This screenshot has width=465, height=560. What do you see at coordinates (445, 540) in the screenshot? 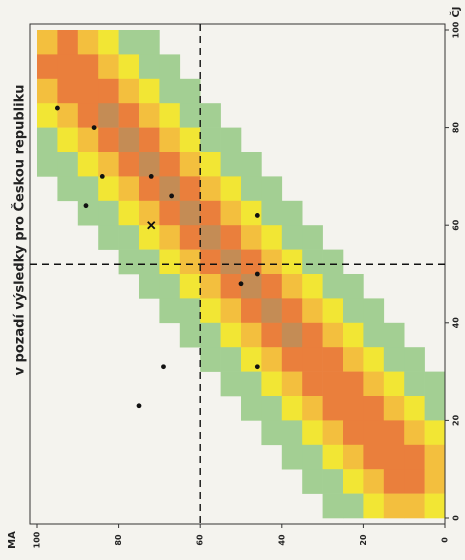
I see `x-tick-label: 0` at bounding box center [445, 540].